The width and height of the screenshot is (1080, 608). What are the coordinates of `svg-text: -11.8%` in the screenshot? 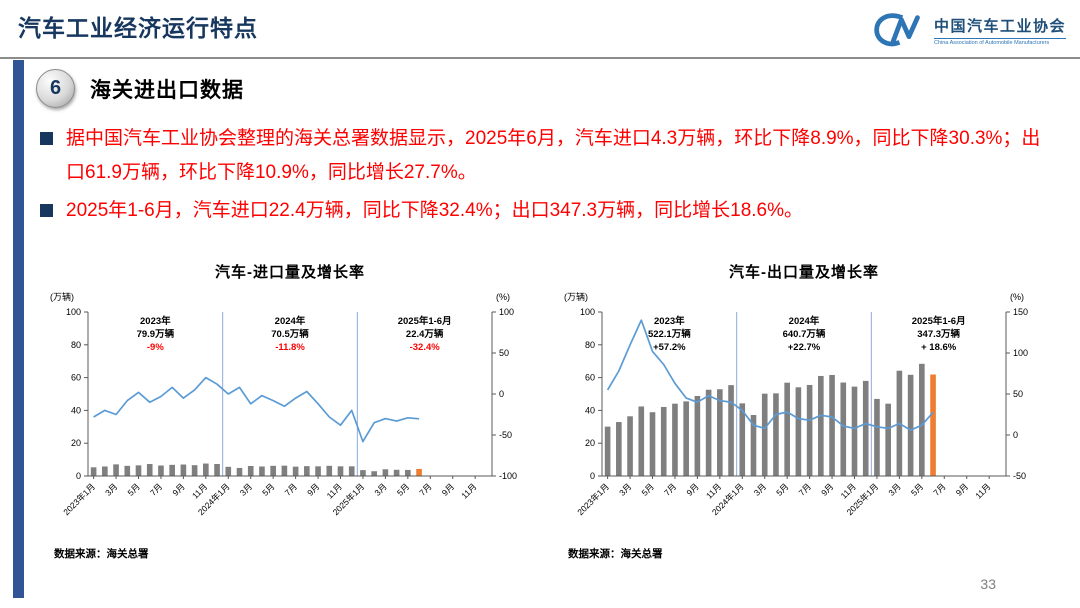 It's located at (290, 347).